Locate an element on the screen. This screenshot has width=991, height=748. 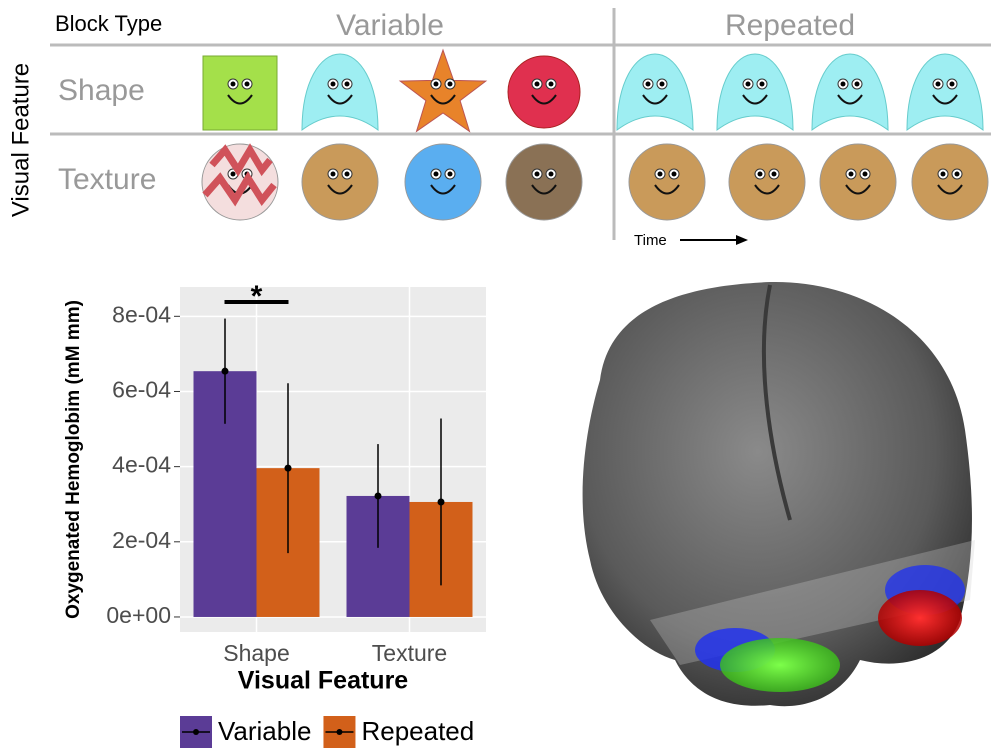
x-tick-label: Shape is located at coordinates (256, 653).